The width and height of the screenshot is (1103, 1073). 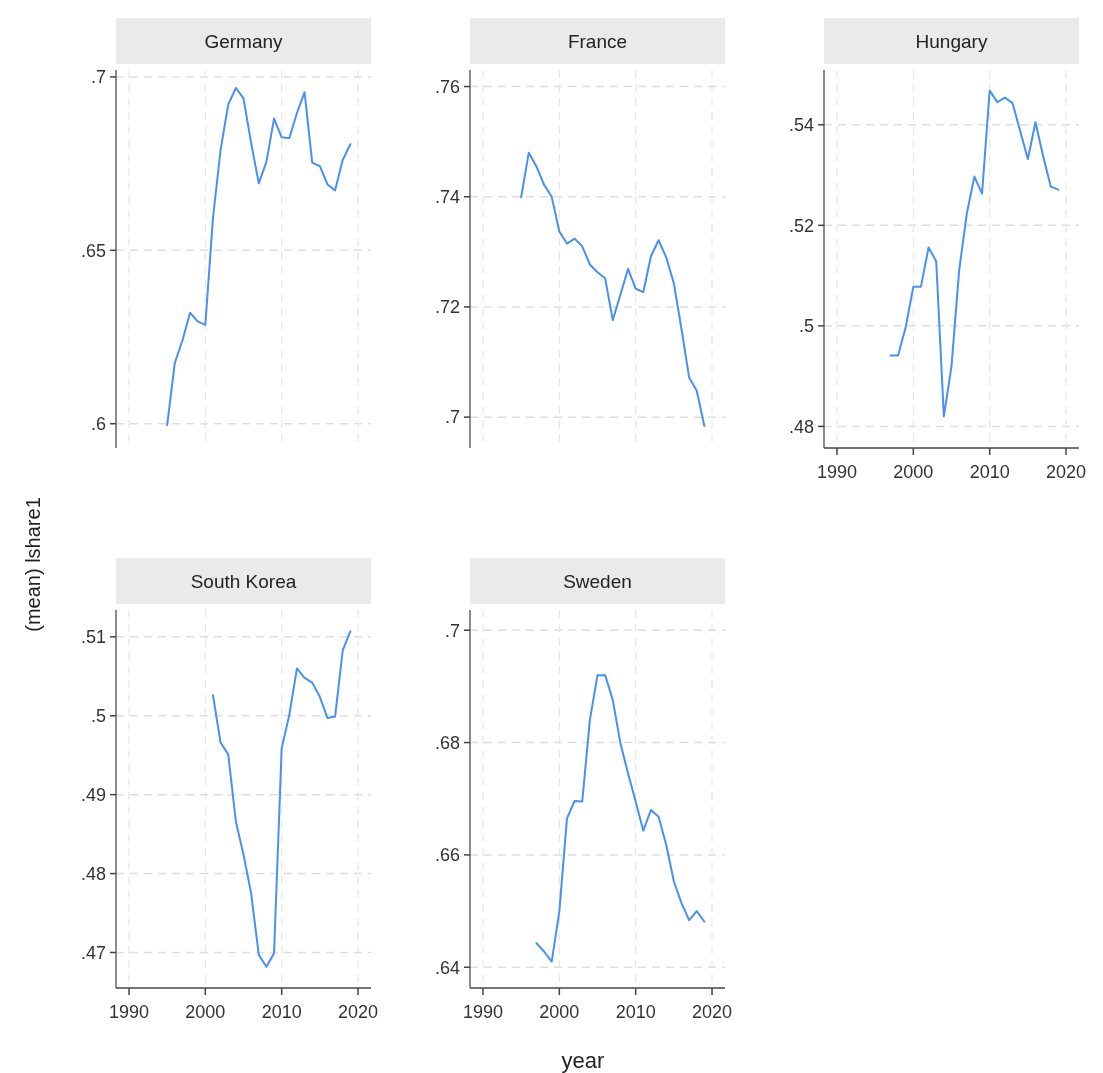 I want to click on chart-title: Germany, so click(x=244, y=41).